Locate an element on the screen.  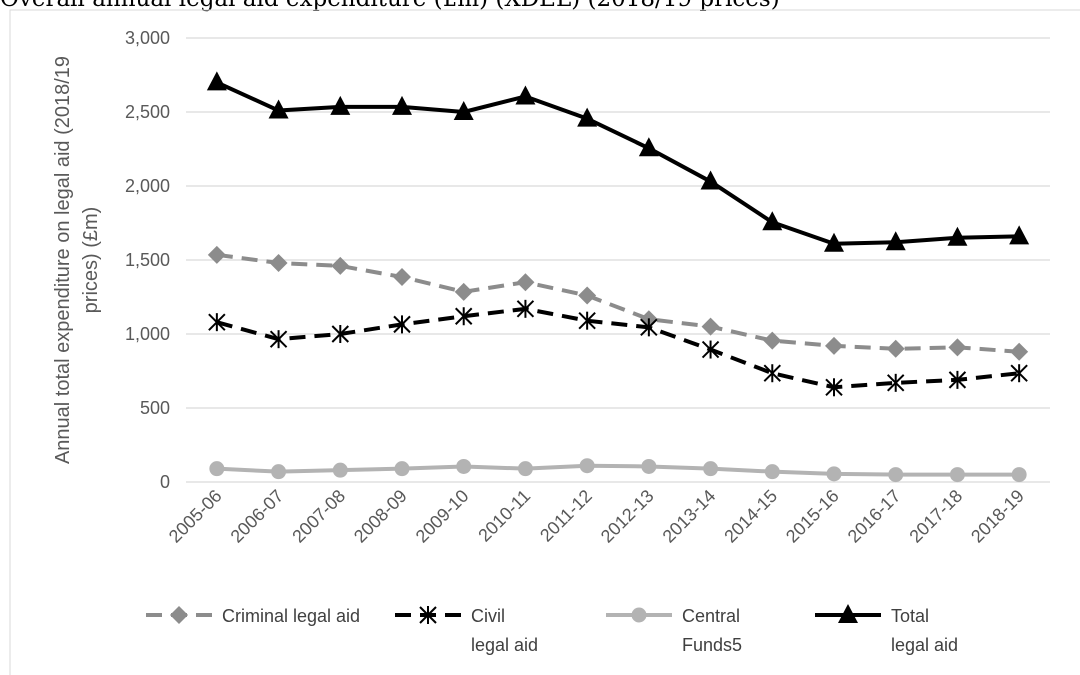
x-tick-label: 2005-06 is located at coordinates (195, 516).